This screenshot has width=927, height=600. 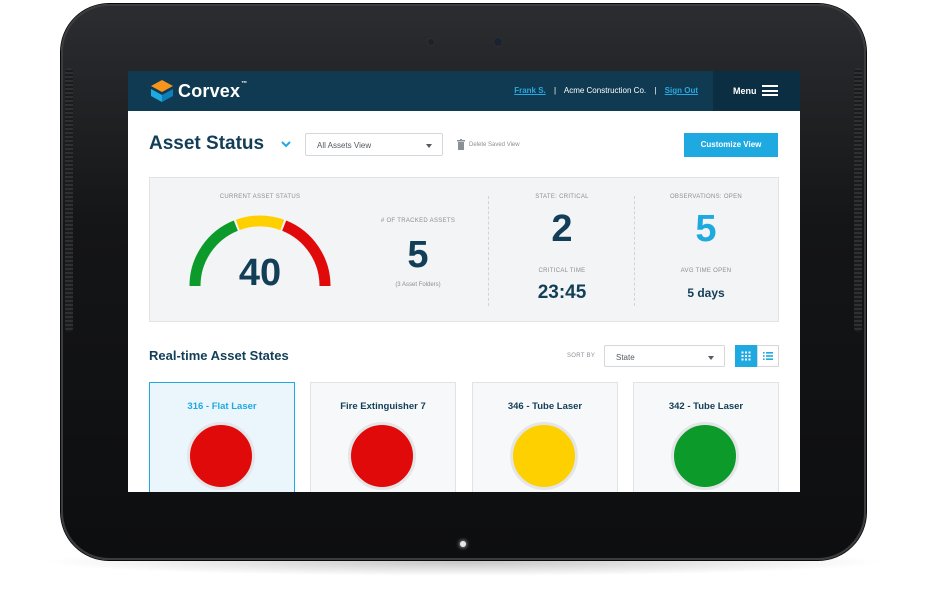 What do you see at coordinates (418, 255) in the screenshot?
I see `tracked-assets-value: 5` at bounding box center [418, 255].